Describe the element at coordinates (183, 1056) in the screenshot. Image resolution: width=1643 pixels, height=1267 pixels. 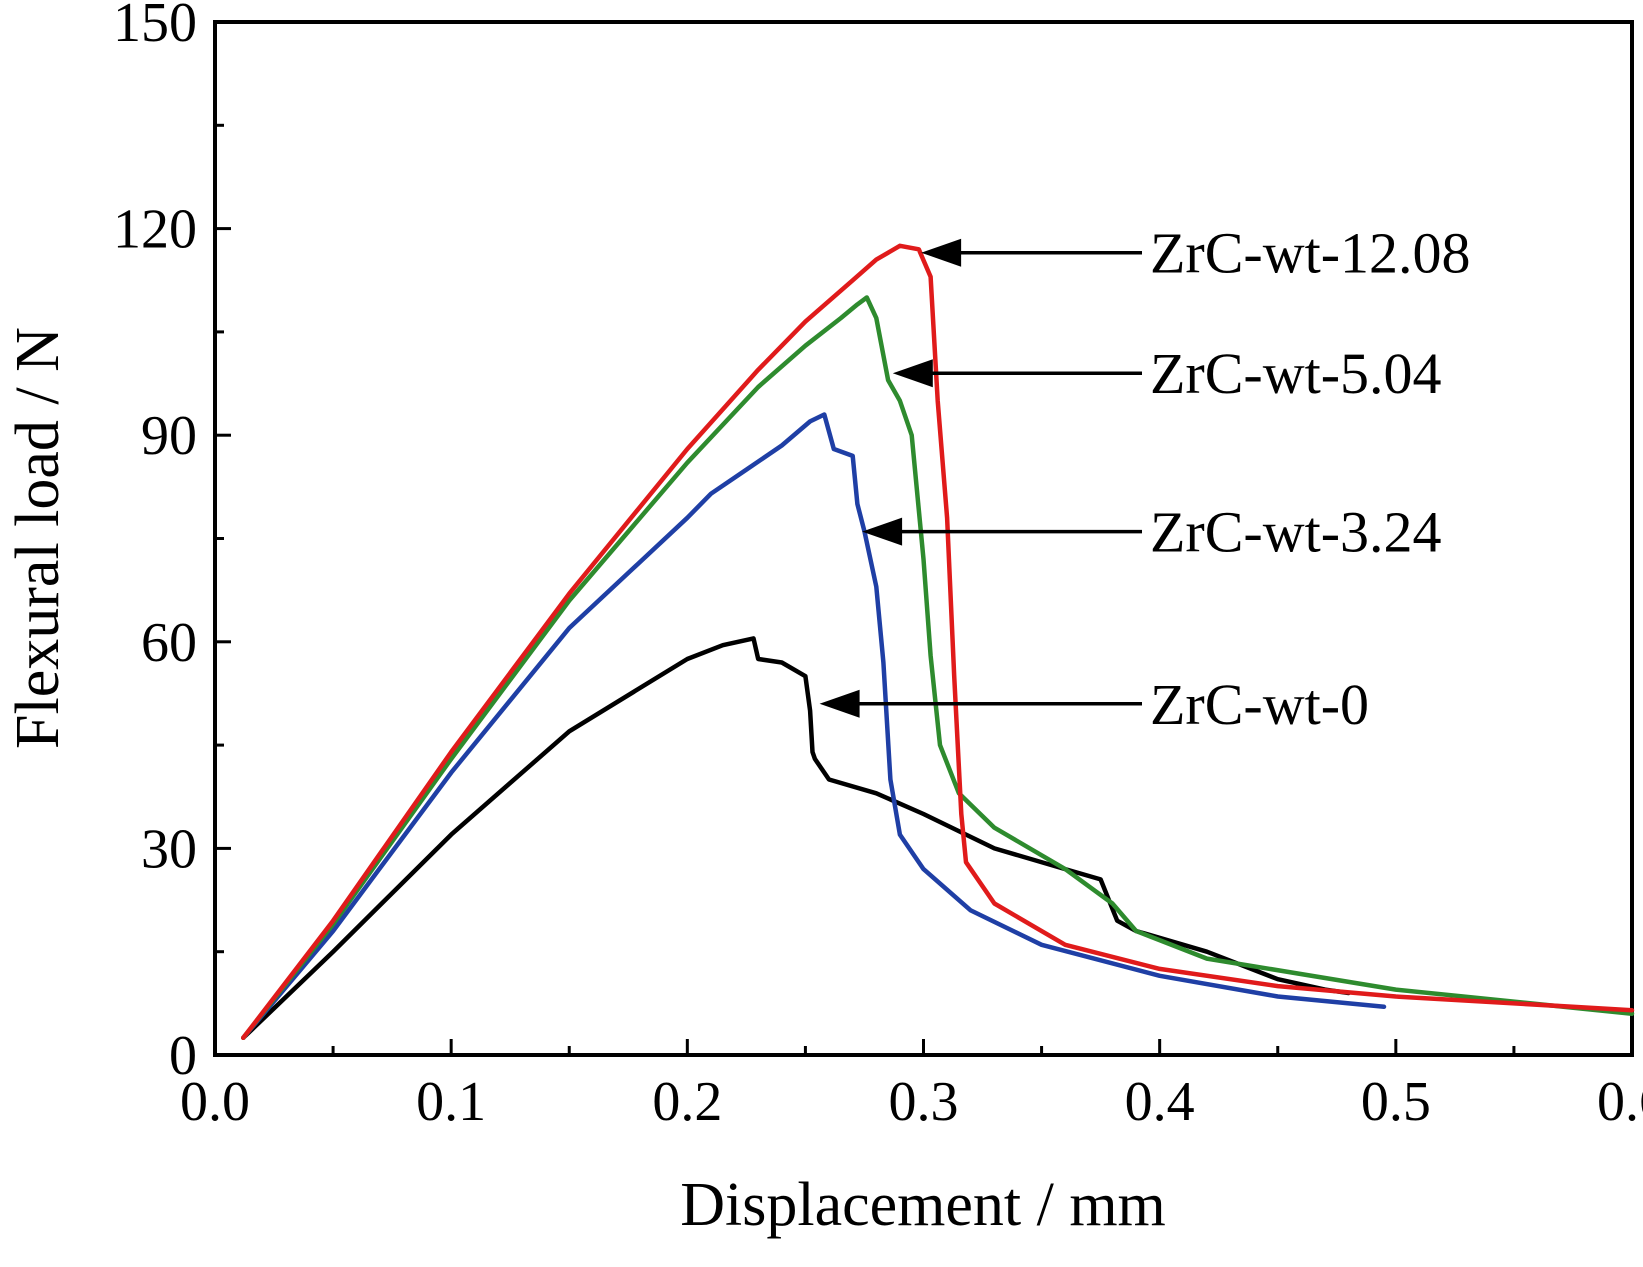
I see `y-tick-label: 0` at that location.